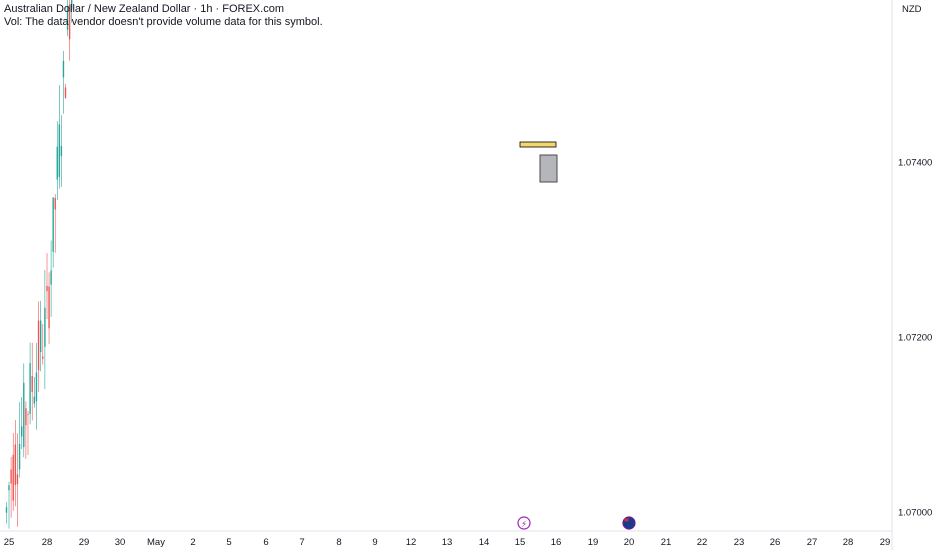  I want to click on time-tick-11: 12, so click(411, 542).